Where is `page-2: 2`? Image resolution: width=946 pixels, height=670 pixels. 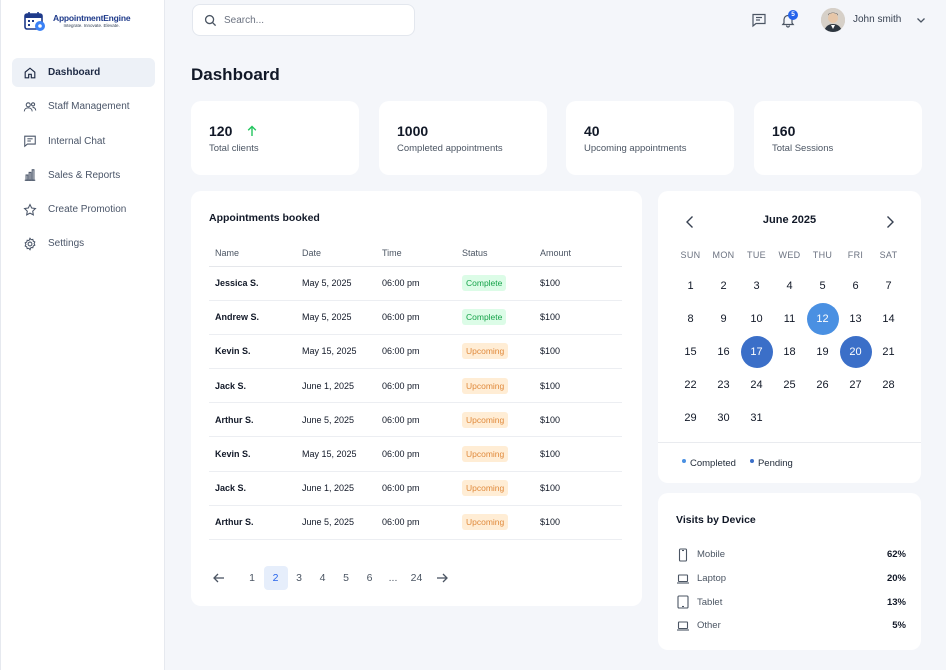 page-2: 2 is located at coordinates (275, 578).